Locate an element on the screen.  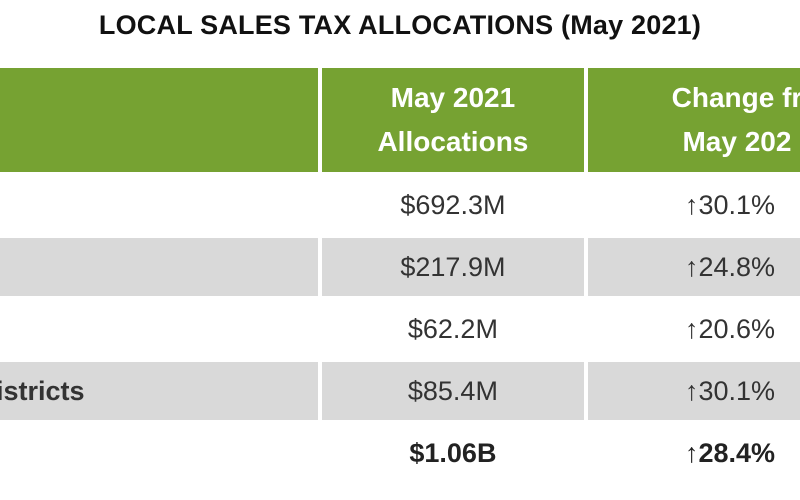
header-change-line2: May 202 is located at coordinates (737, 141).